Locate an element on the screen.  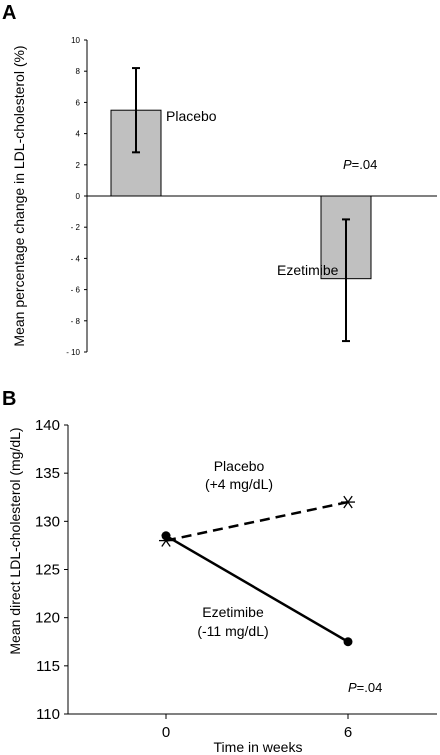
panel-b-y-tick-label: 130 is located at coordinates (47, 521).